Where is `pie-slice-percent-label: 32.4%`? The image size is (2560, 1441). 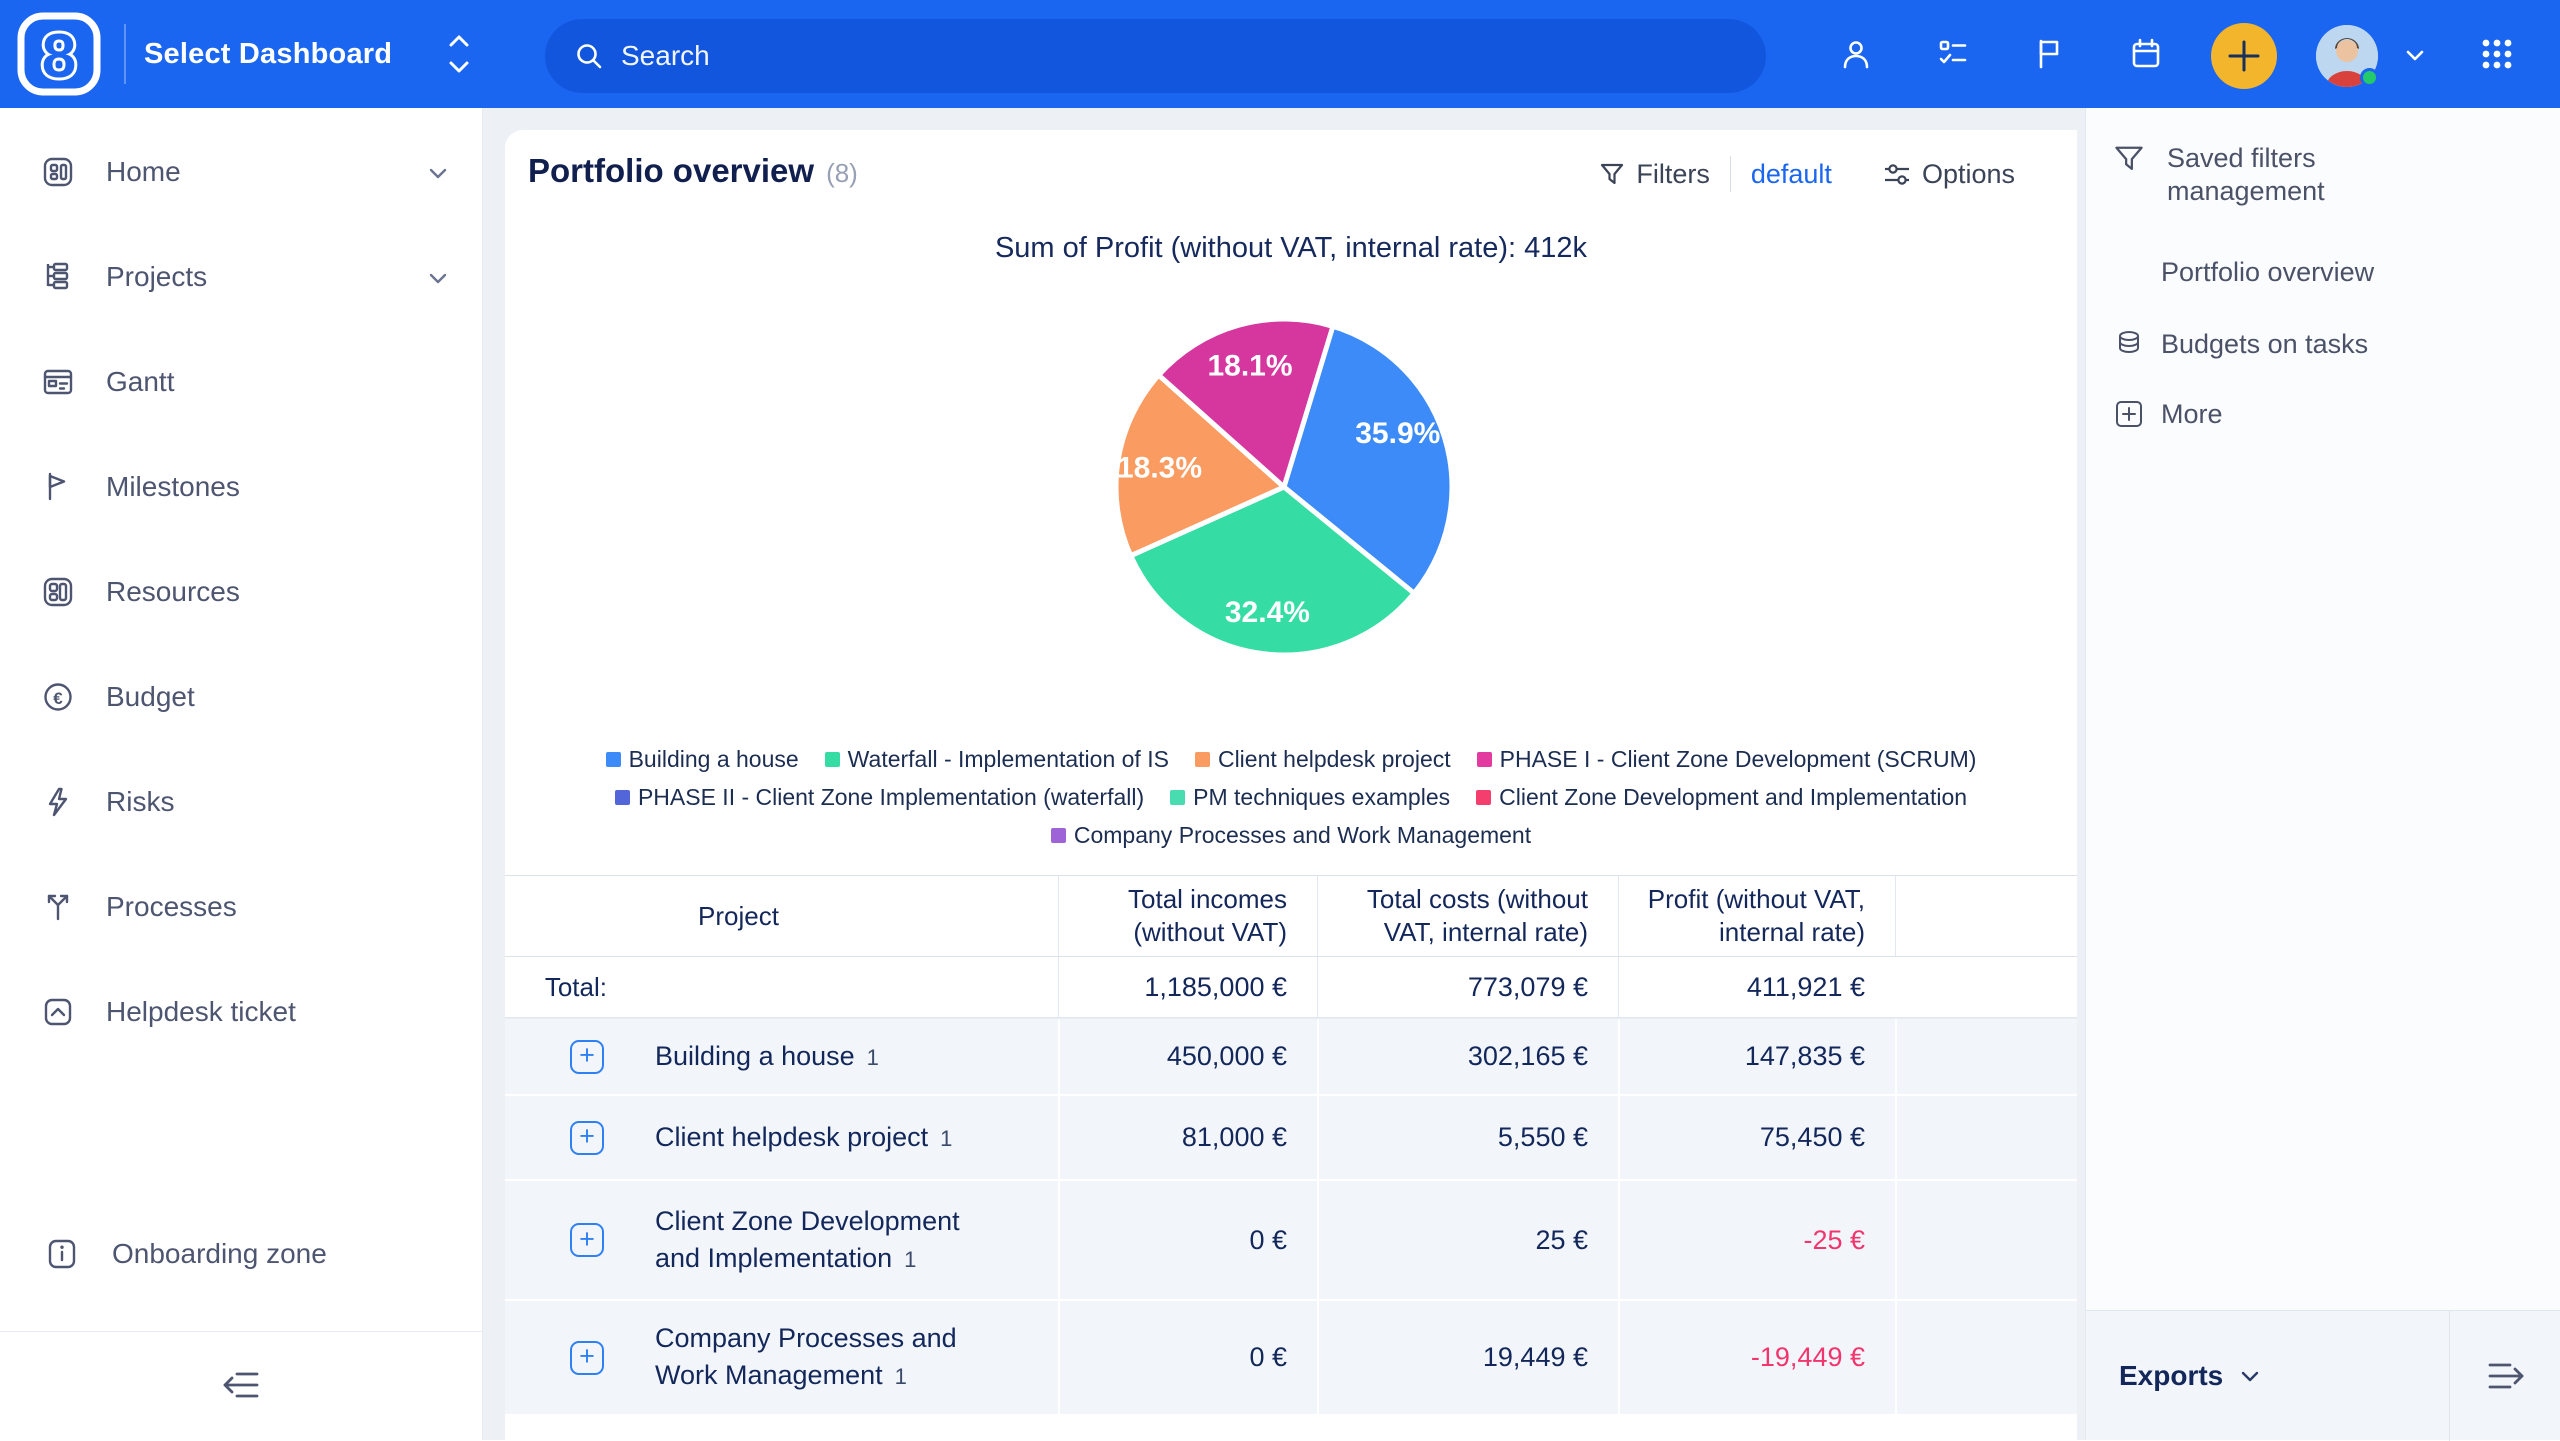 pie-slice-percent-label: 32.4% is located at coordinates (1267, 612).